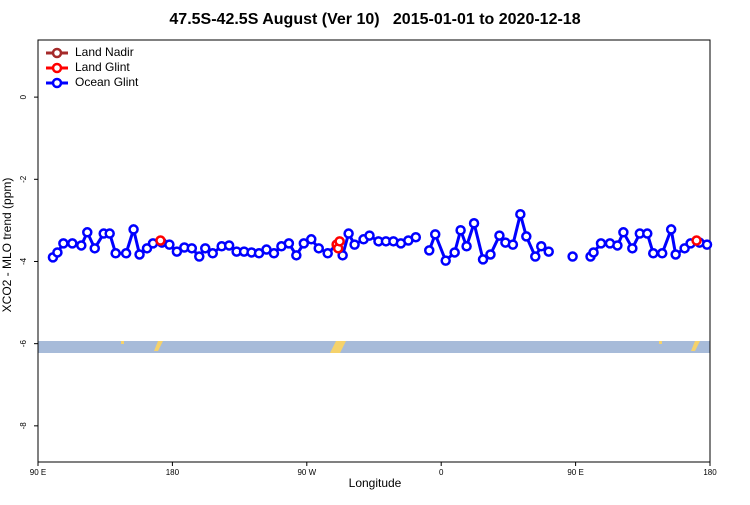 The height and width of the screenshot is (505, 750). I want to click on y-axis-label: XCO2 - MLO trend (ppm), so click(7, 245).